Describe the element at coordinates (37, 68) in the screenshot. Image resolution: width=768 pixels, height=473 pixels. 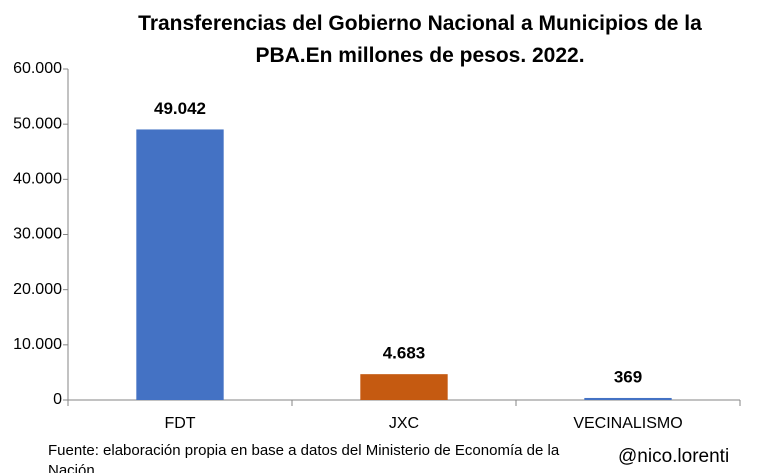
I see `y-tick-label: 60.000` at that location.